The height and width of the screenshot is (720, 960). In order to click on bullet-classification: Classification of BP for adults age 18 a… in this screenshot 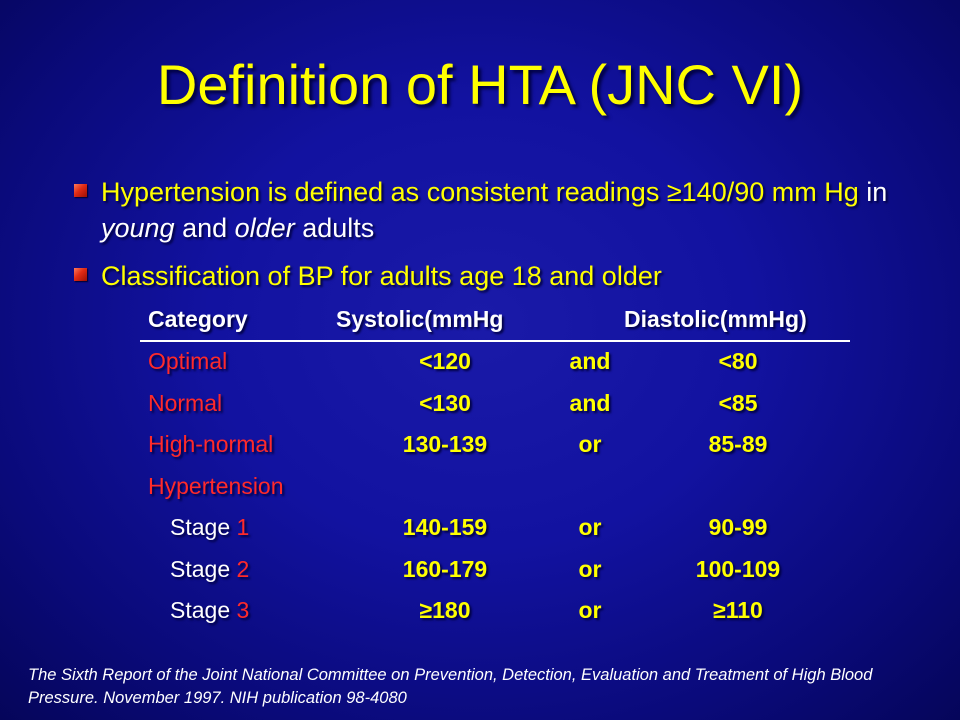, I will do `click(484, 276)`.